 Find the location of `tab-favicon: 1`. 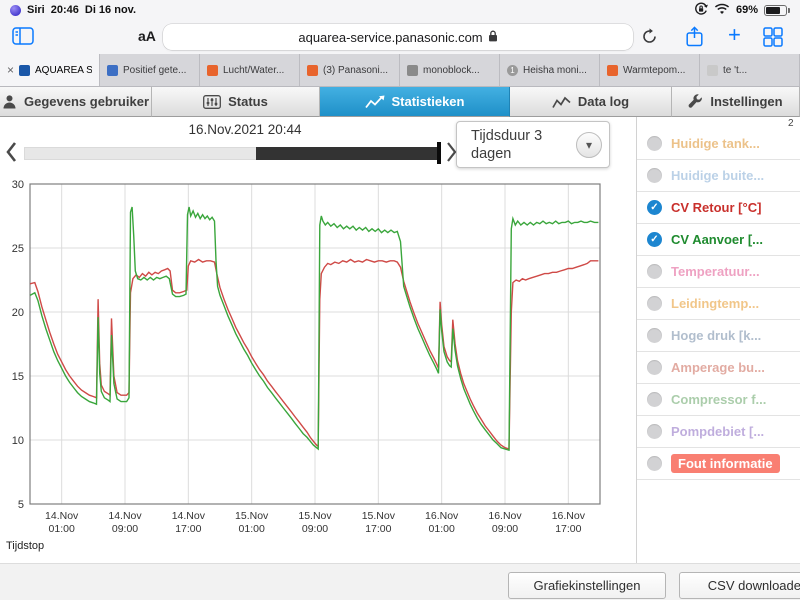

tab-favicon: 1 is located at coordinates (512, 70).